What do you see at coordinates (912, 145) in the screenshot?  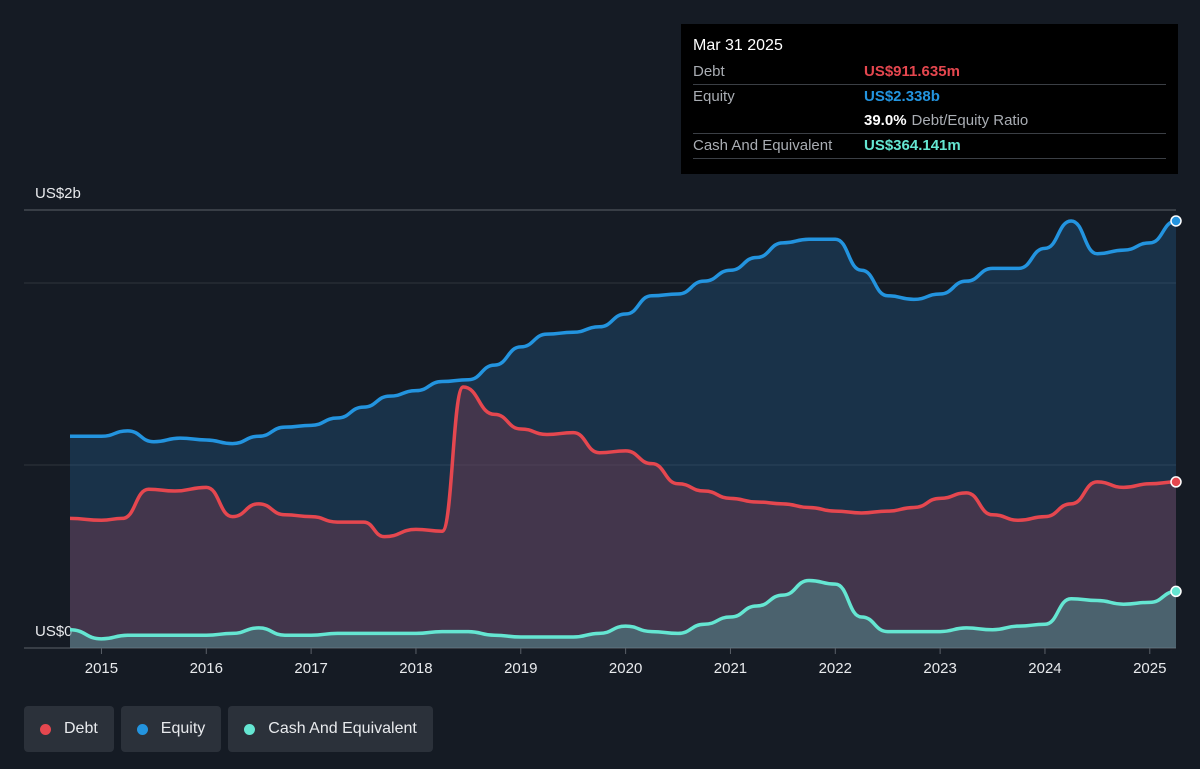 I see `tooltip-cash-value: US$364.141m` at bounding box center [912, 145].